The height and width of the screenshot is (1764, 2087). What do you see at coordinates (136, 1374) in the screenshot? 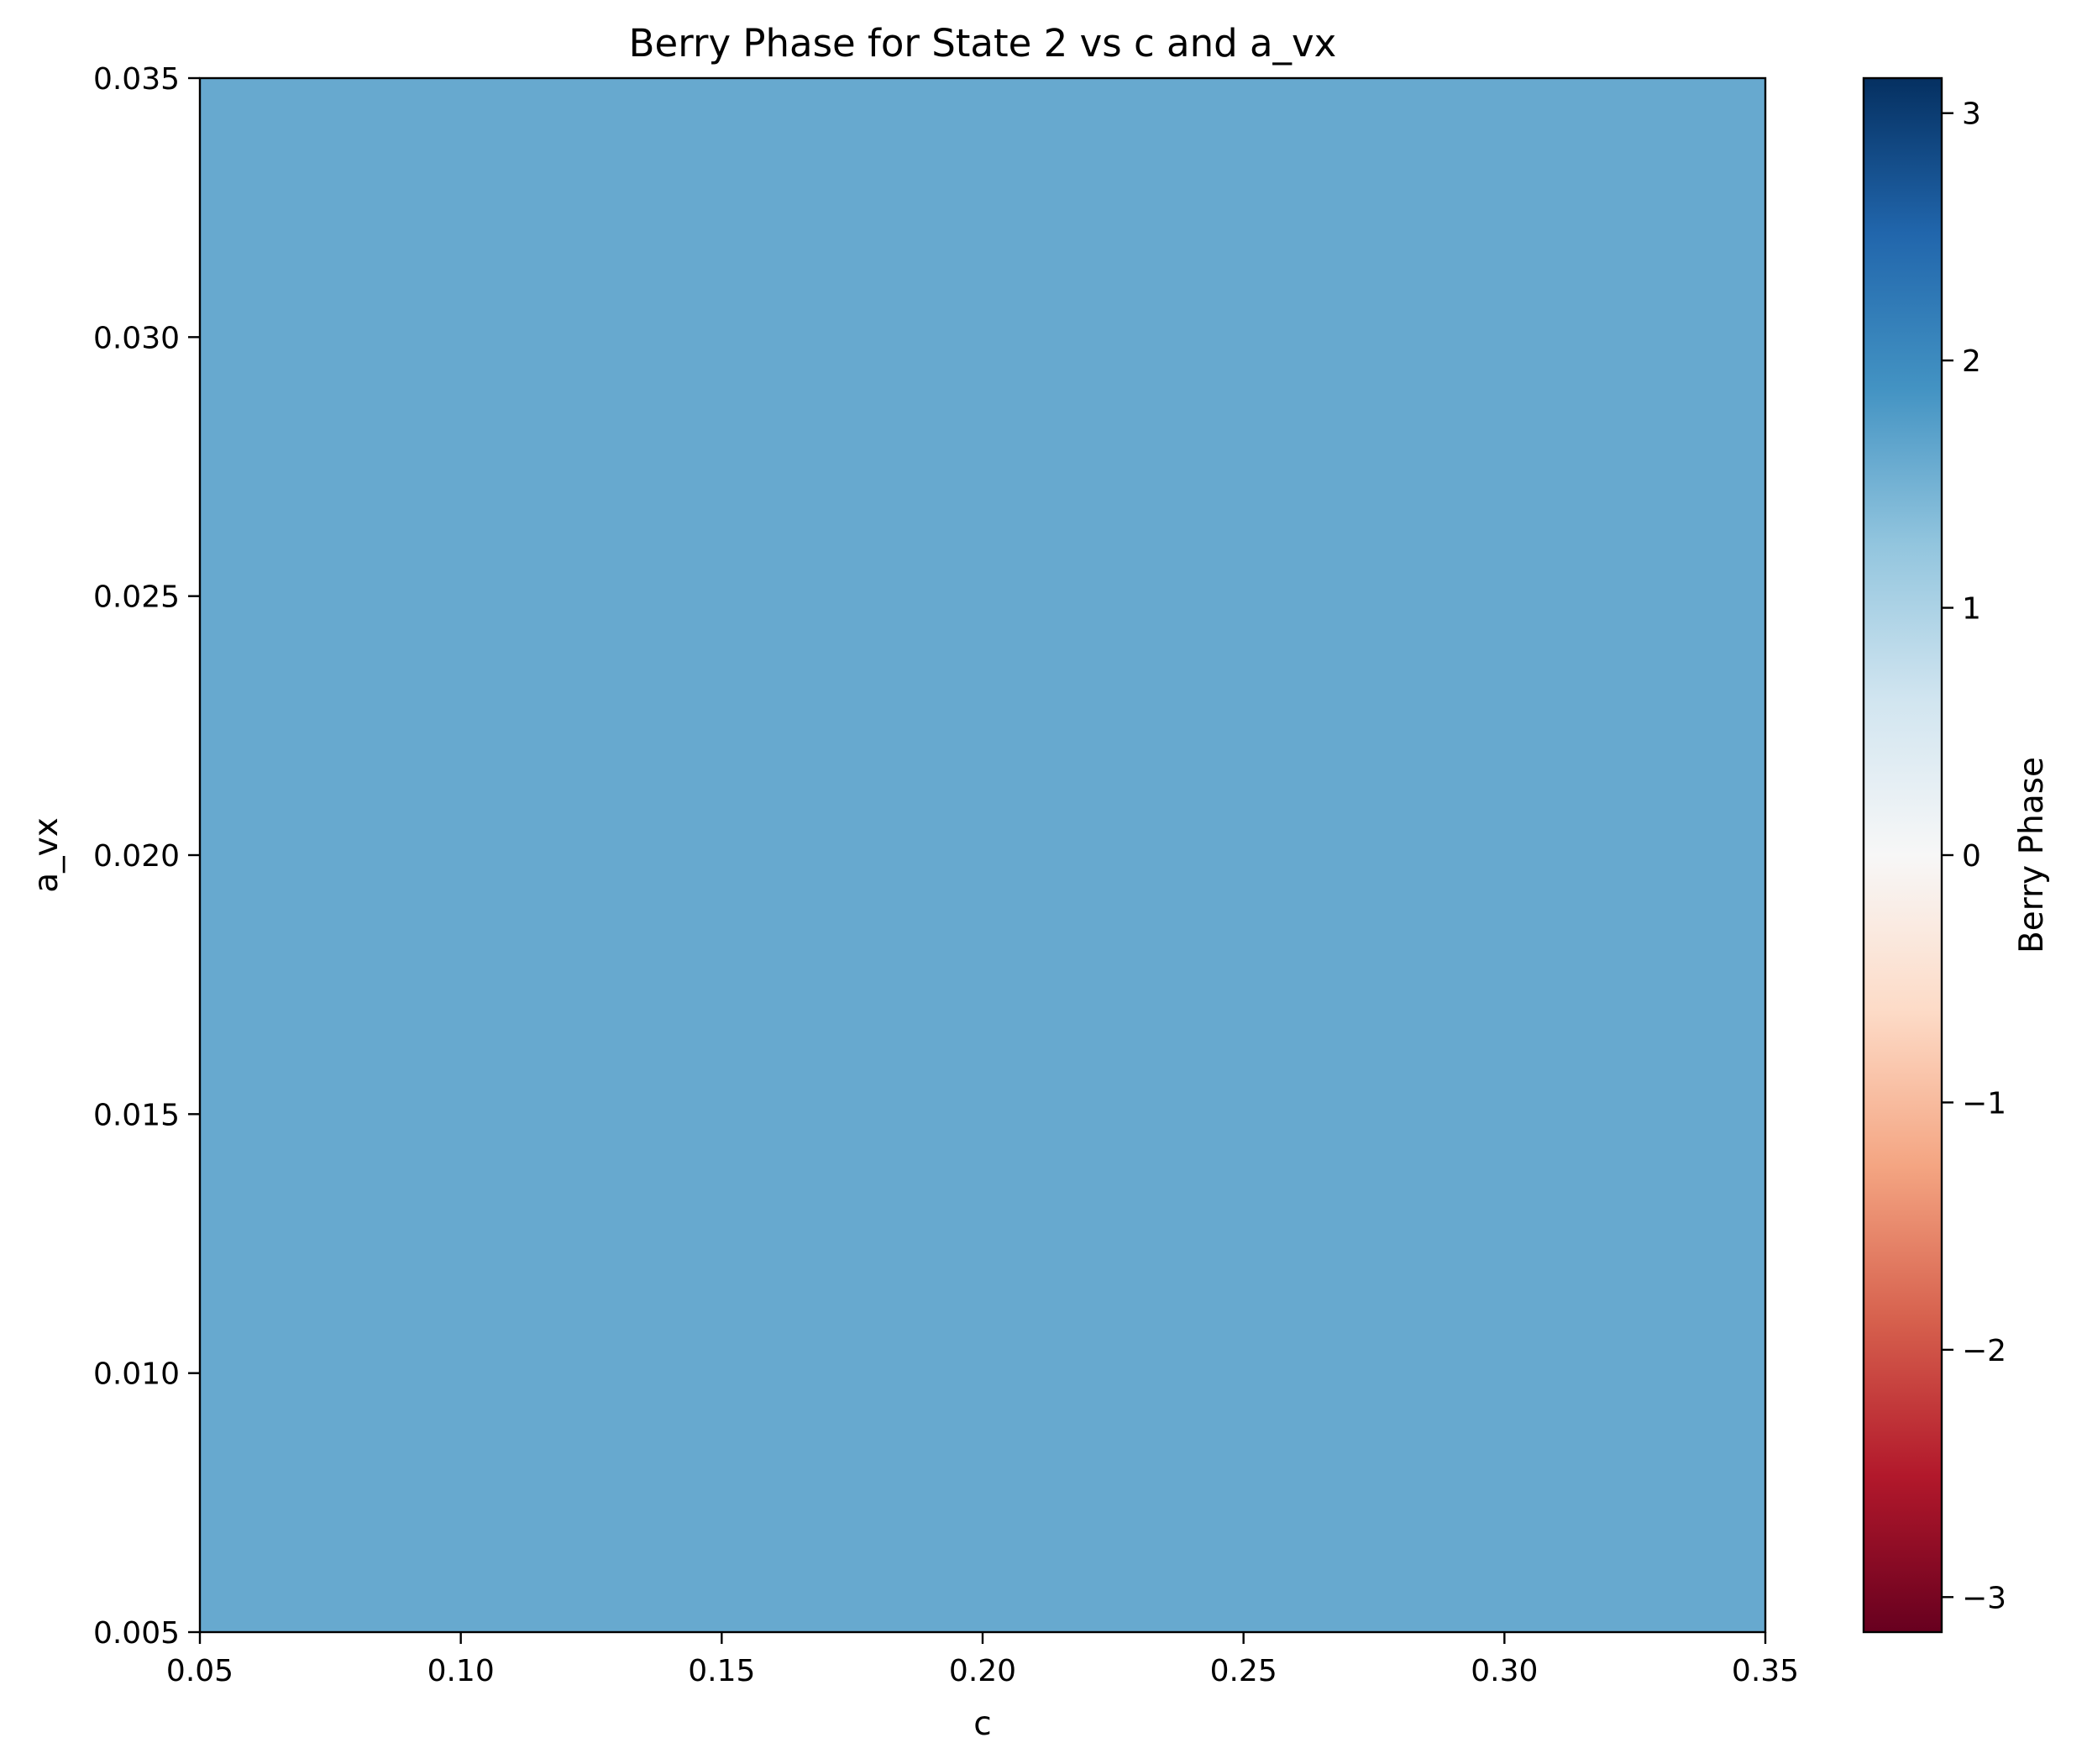
I see `y-tick-label: 0.010` at bounding box center [136, 1374].